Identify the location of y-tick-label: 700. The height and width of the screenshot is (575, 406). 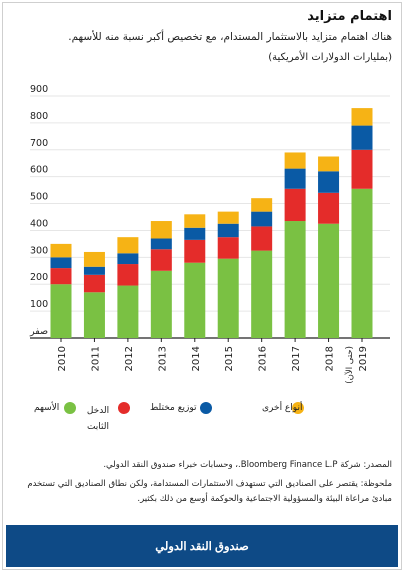
(39, 143).